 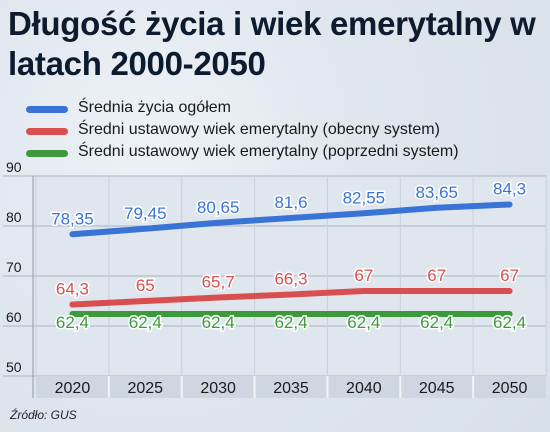 I want to click on source-note: Źródło: GUS, so click(x=43, y=415).